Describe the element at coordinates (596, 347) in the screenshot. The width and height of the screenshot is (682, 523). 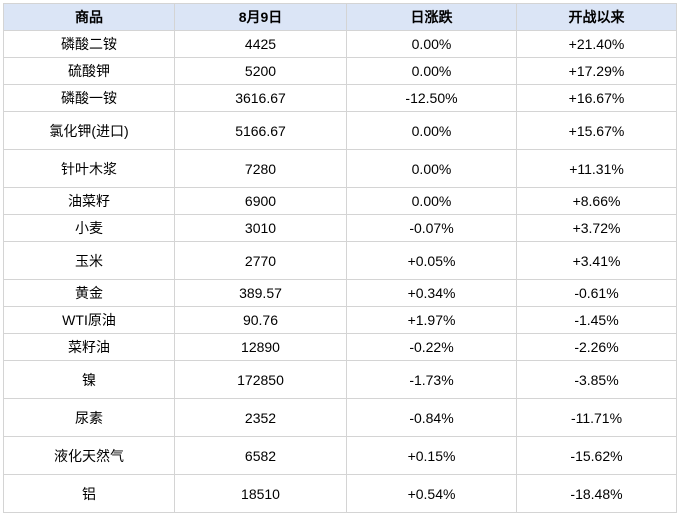
I see `since-start-cell: -2.26%` at that location.